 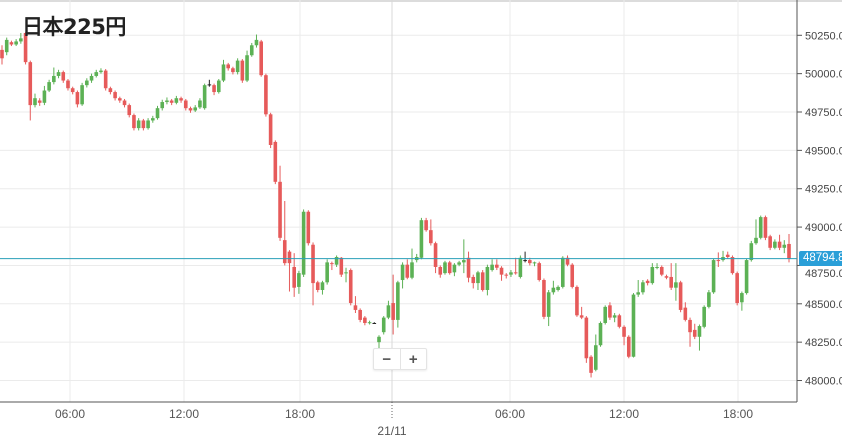 What do you see at coordinates (413, 359) in the screenshot?
I see `zoom-in-button: +` at bounding box center [413, 359].